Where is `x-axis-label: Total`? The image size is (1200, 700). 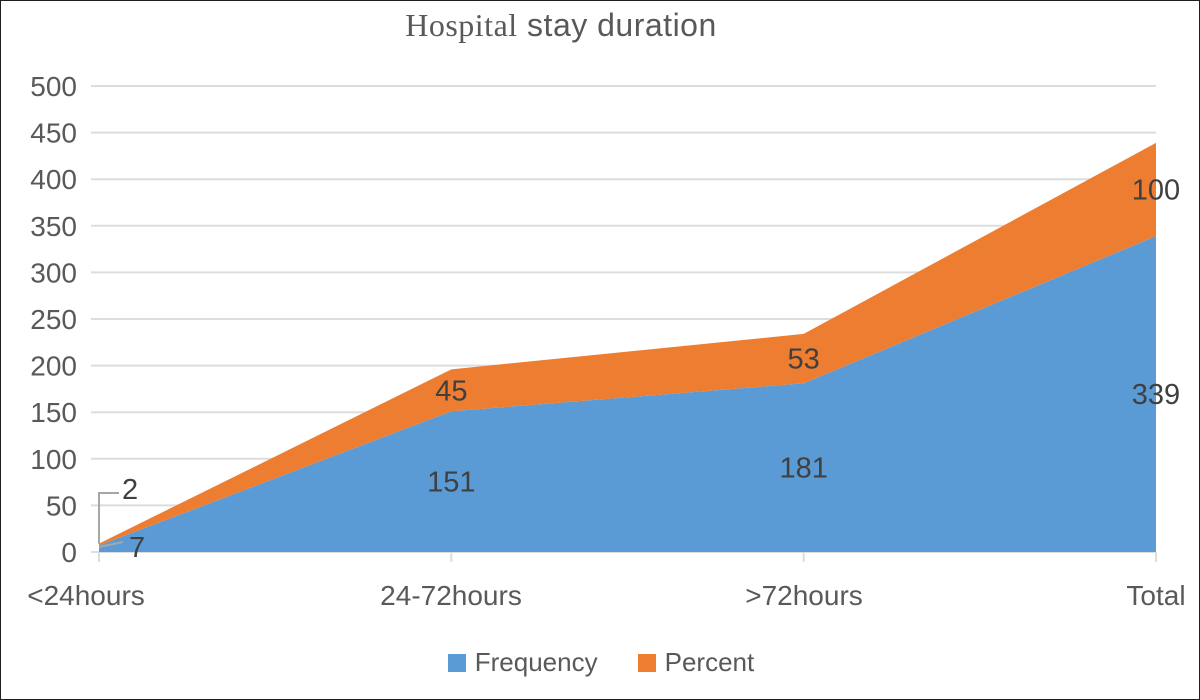
x-axis-label: Total is located at coordinates (1156, 595).